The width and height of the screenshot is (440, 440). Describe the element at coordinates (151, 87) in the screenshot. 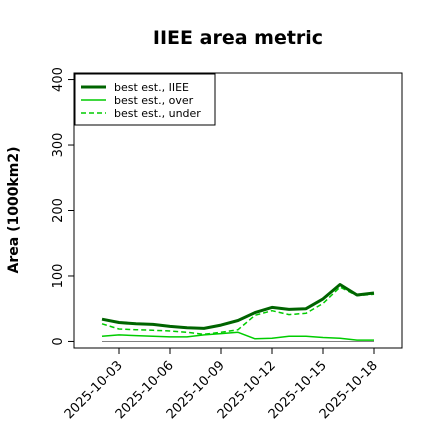

I see `legend-label-0: best est., IIEE` at that location.